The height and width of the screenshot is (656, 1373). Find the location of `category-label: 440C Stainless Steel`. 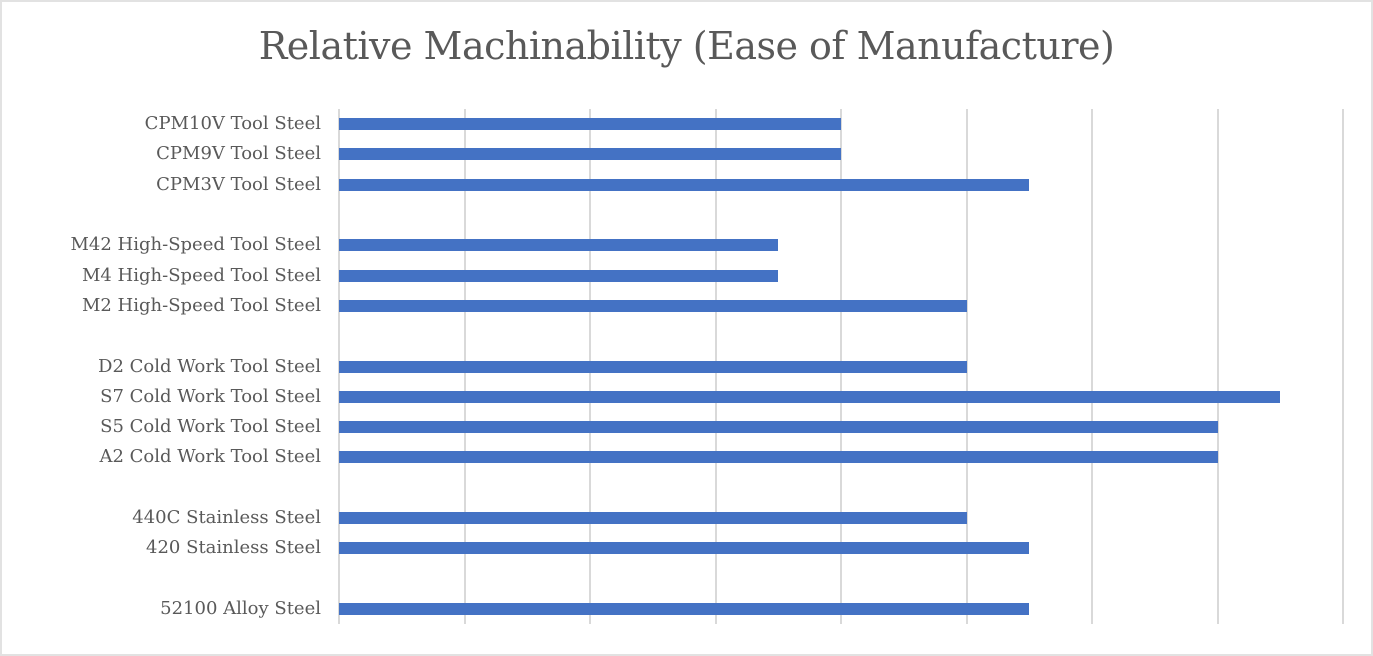

category-label: 440C Stainless Steel is located at coordinates (226, 517).